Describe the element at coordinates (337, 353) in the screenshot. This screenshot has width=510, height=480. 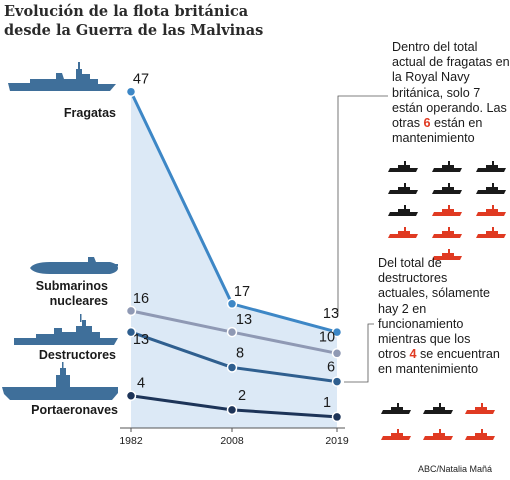
I see `point-submarinos-nucleares-2019` at that location.